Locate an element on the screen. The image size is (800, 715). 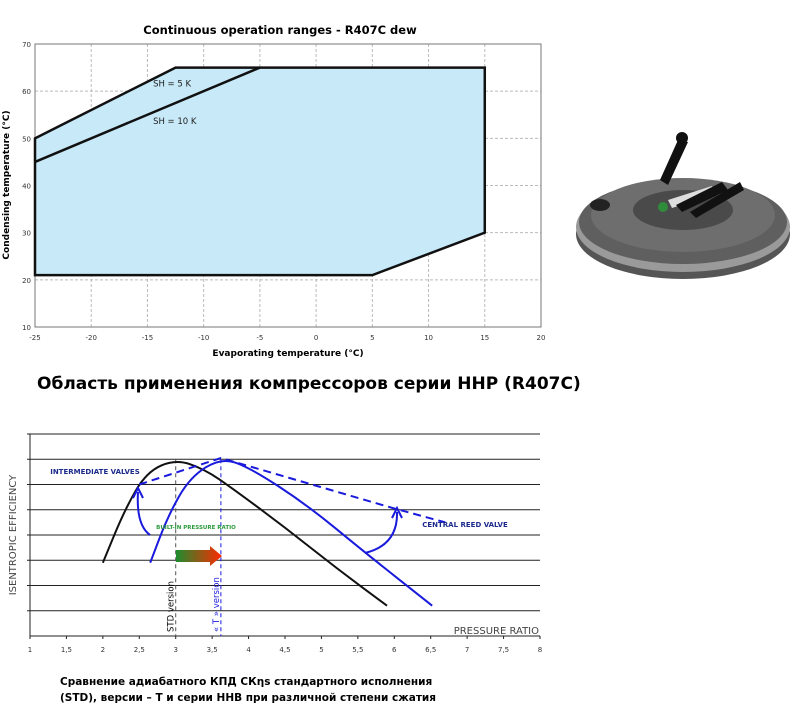
chart-title: Continuous operation ranges - R407C dew is located at coordinates (280, 30).